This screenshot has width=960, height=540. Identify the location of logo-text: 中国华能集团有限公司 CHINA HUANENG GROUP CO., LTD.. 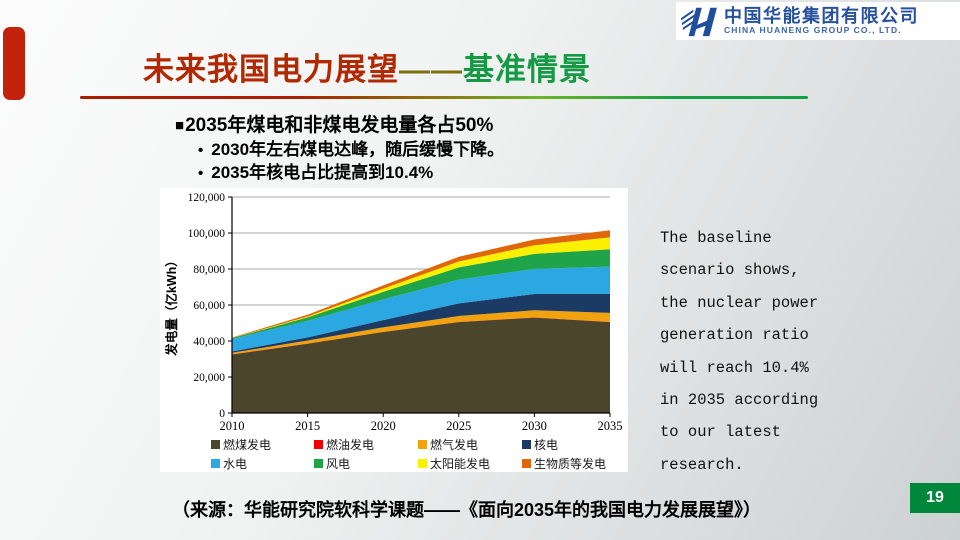
(821, 20).